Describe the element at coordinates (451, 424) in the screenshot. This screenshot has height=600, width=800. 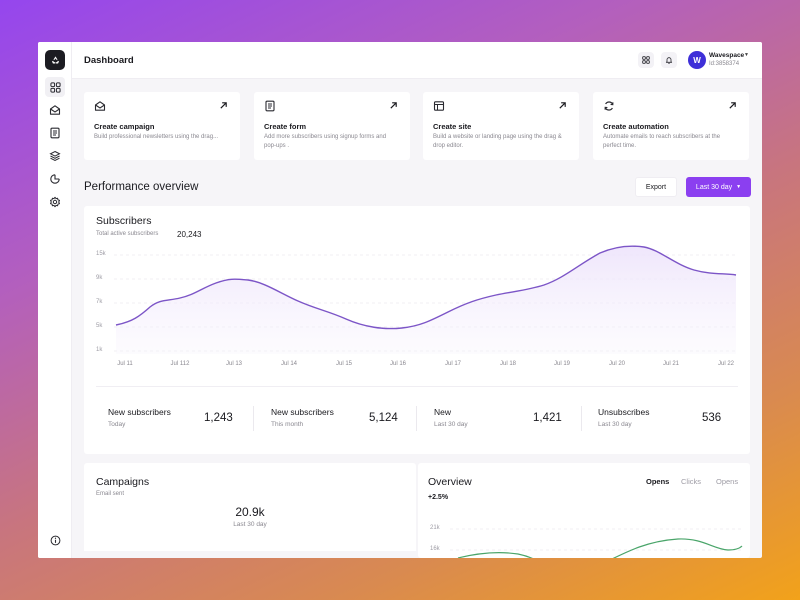
I see `stat-period: Last 30 day` at that location.